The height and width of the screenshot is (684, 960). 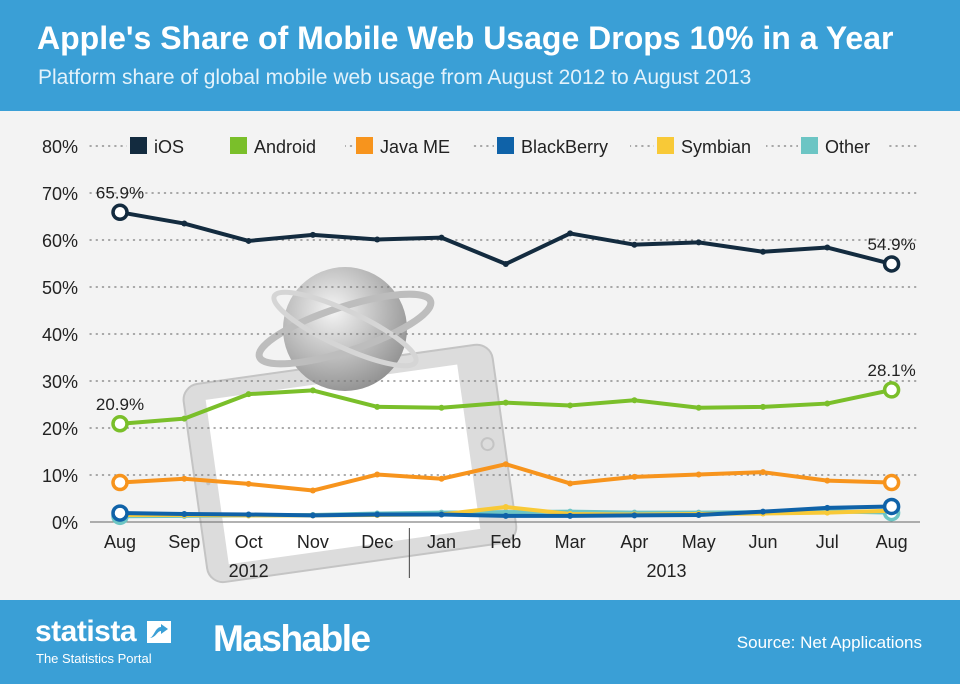 I want to click on x-tick-label: May, so click(x=699, y=542).